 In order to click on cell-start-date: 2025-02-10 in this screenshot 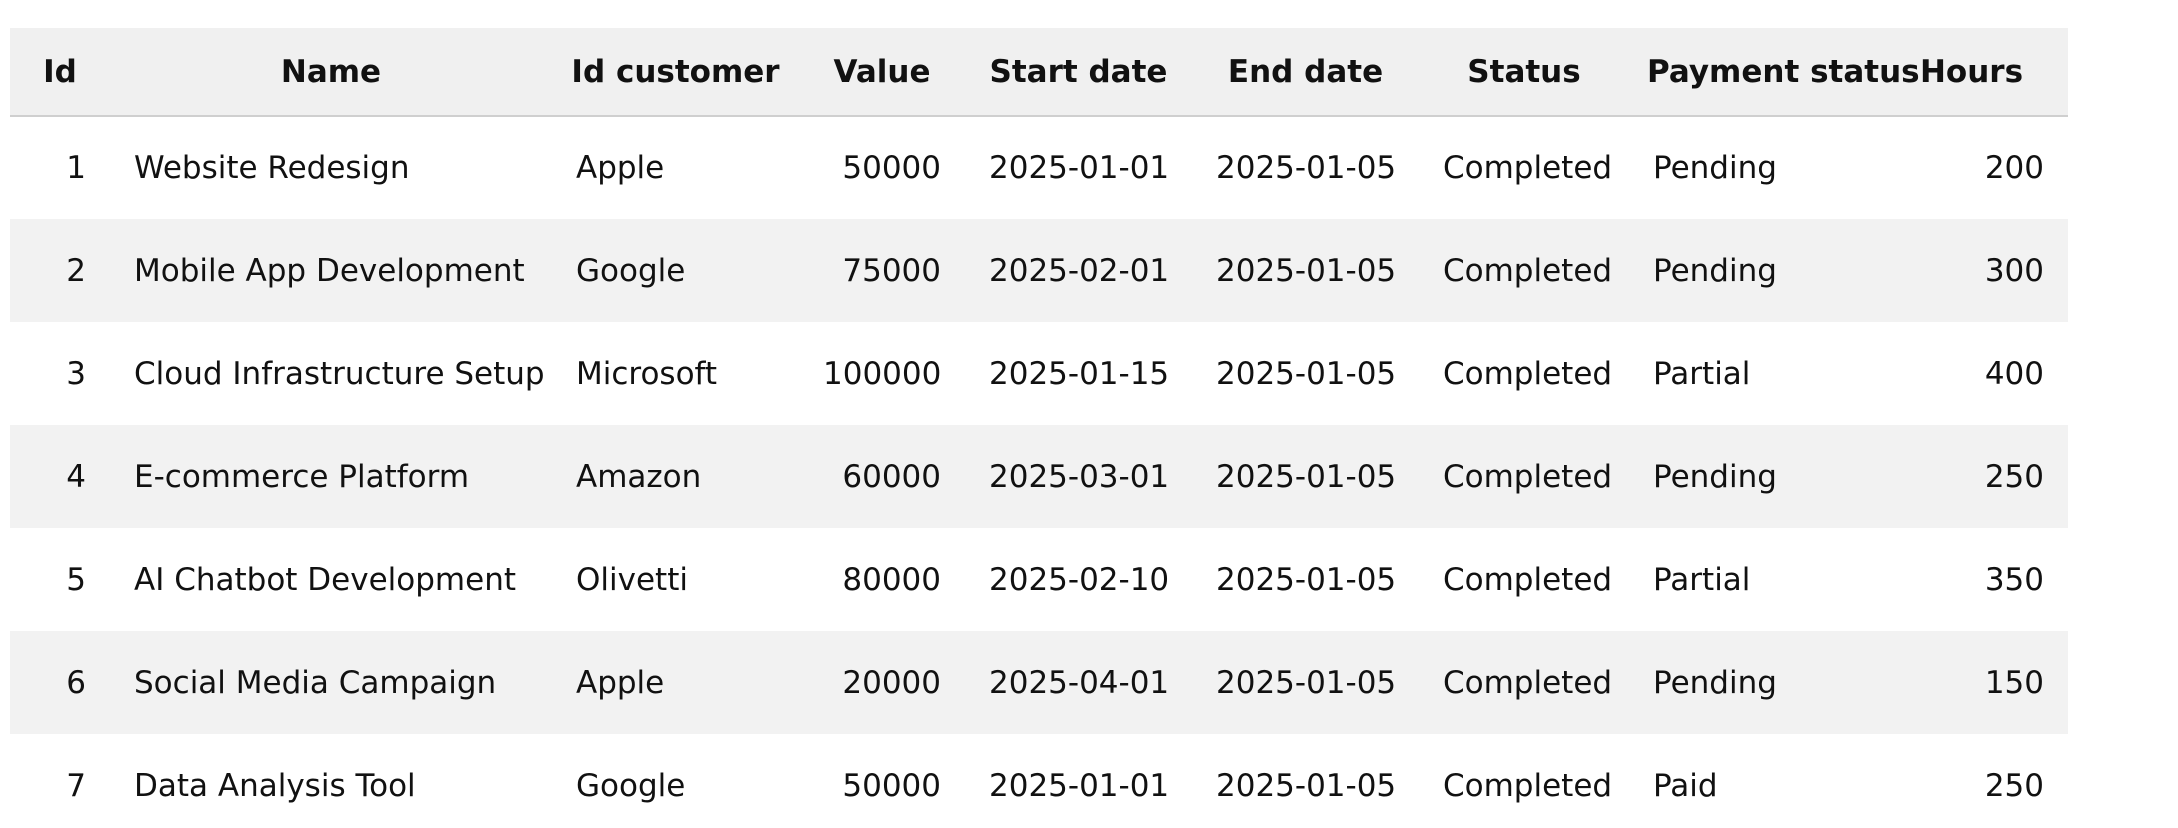, I will do `click(1079, 579)`.